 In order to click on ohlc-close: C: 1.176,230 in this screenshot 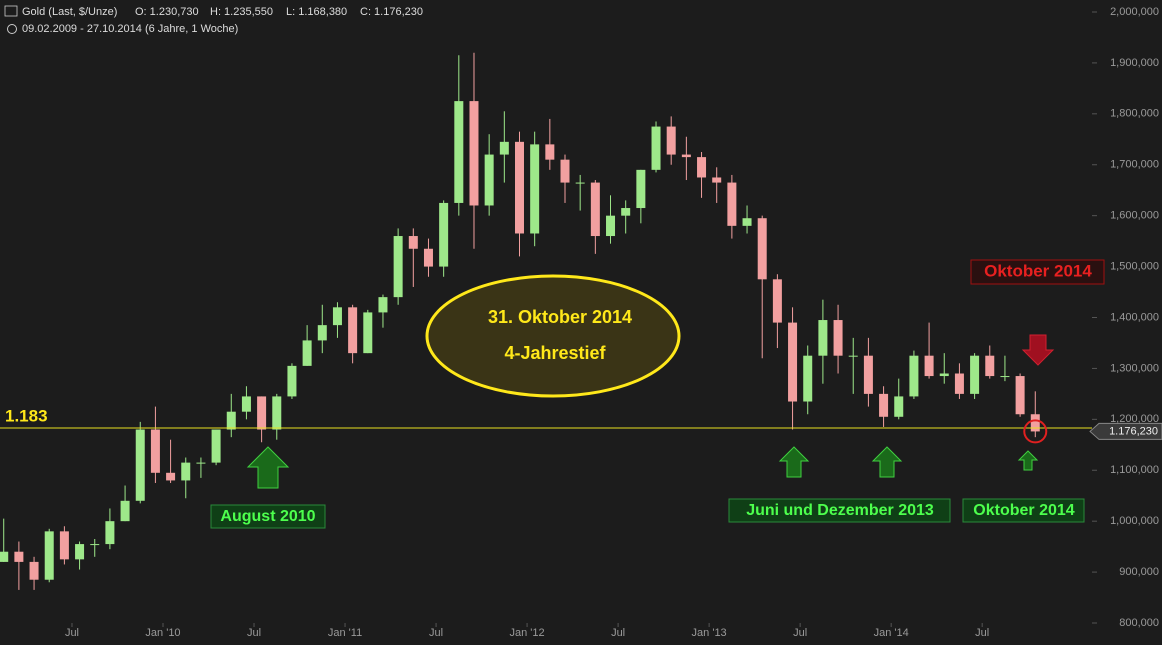, I will do `click(391, 12)`.